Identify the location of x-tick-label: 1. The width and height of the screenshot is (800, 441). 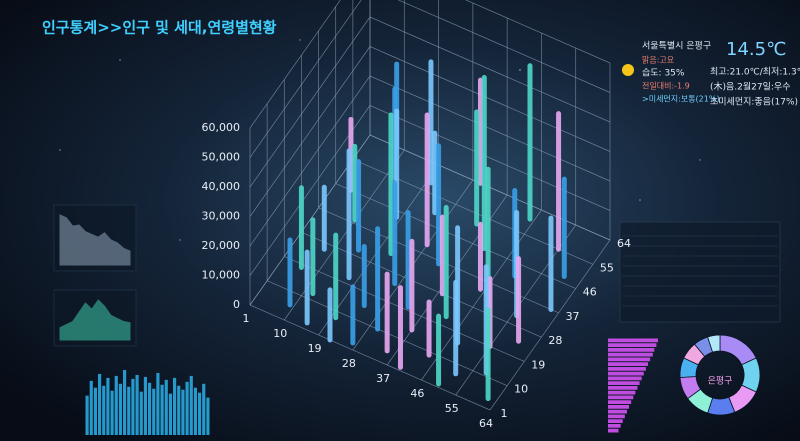
(246, 318).